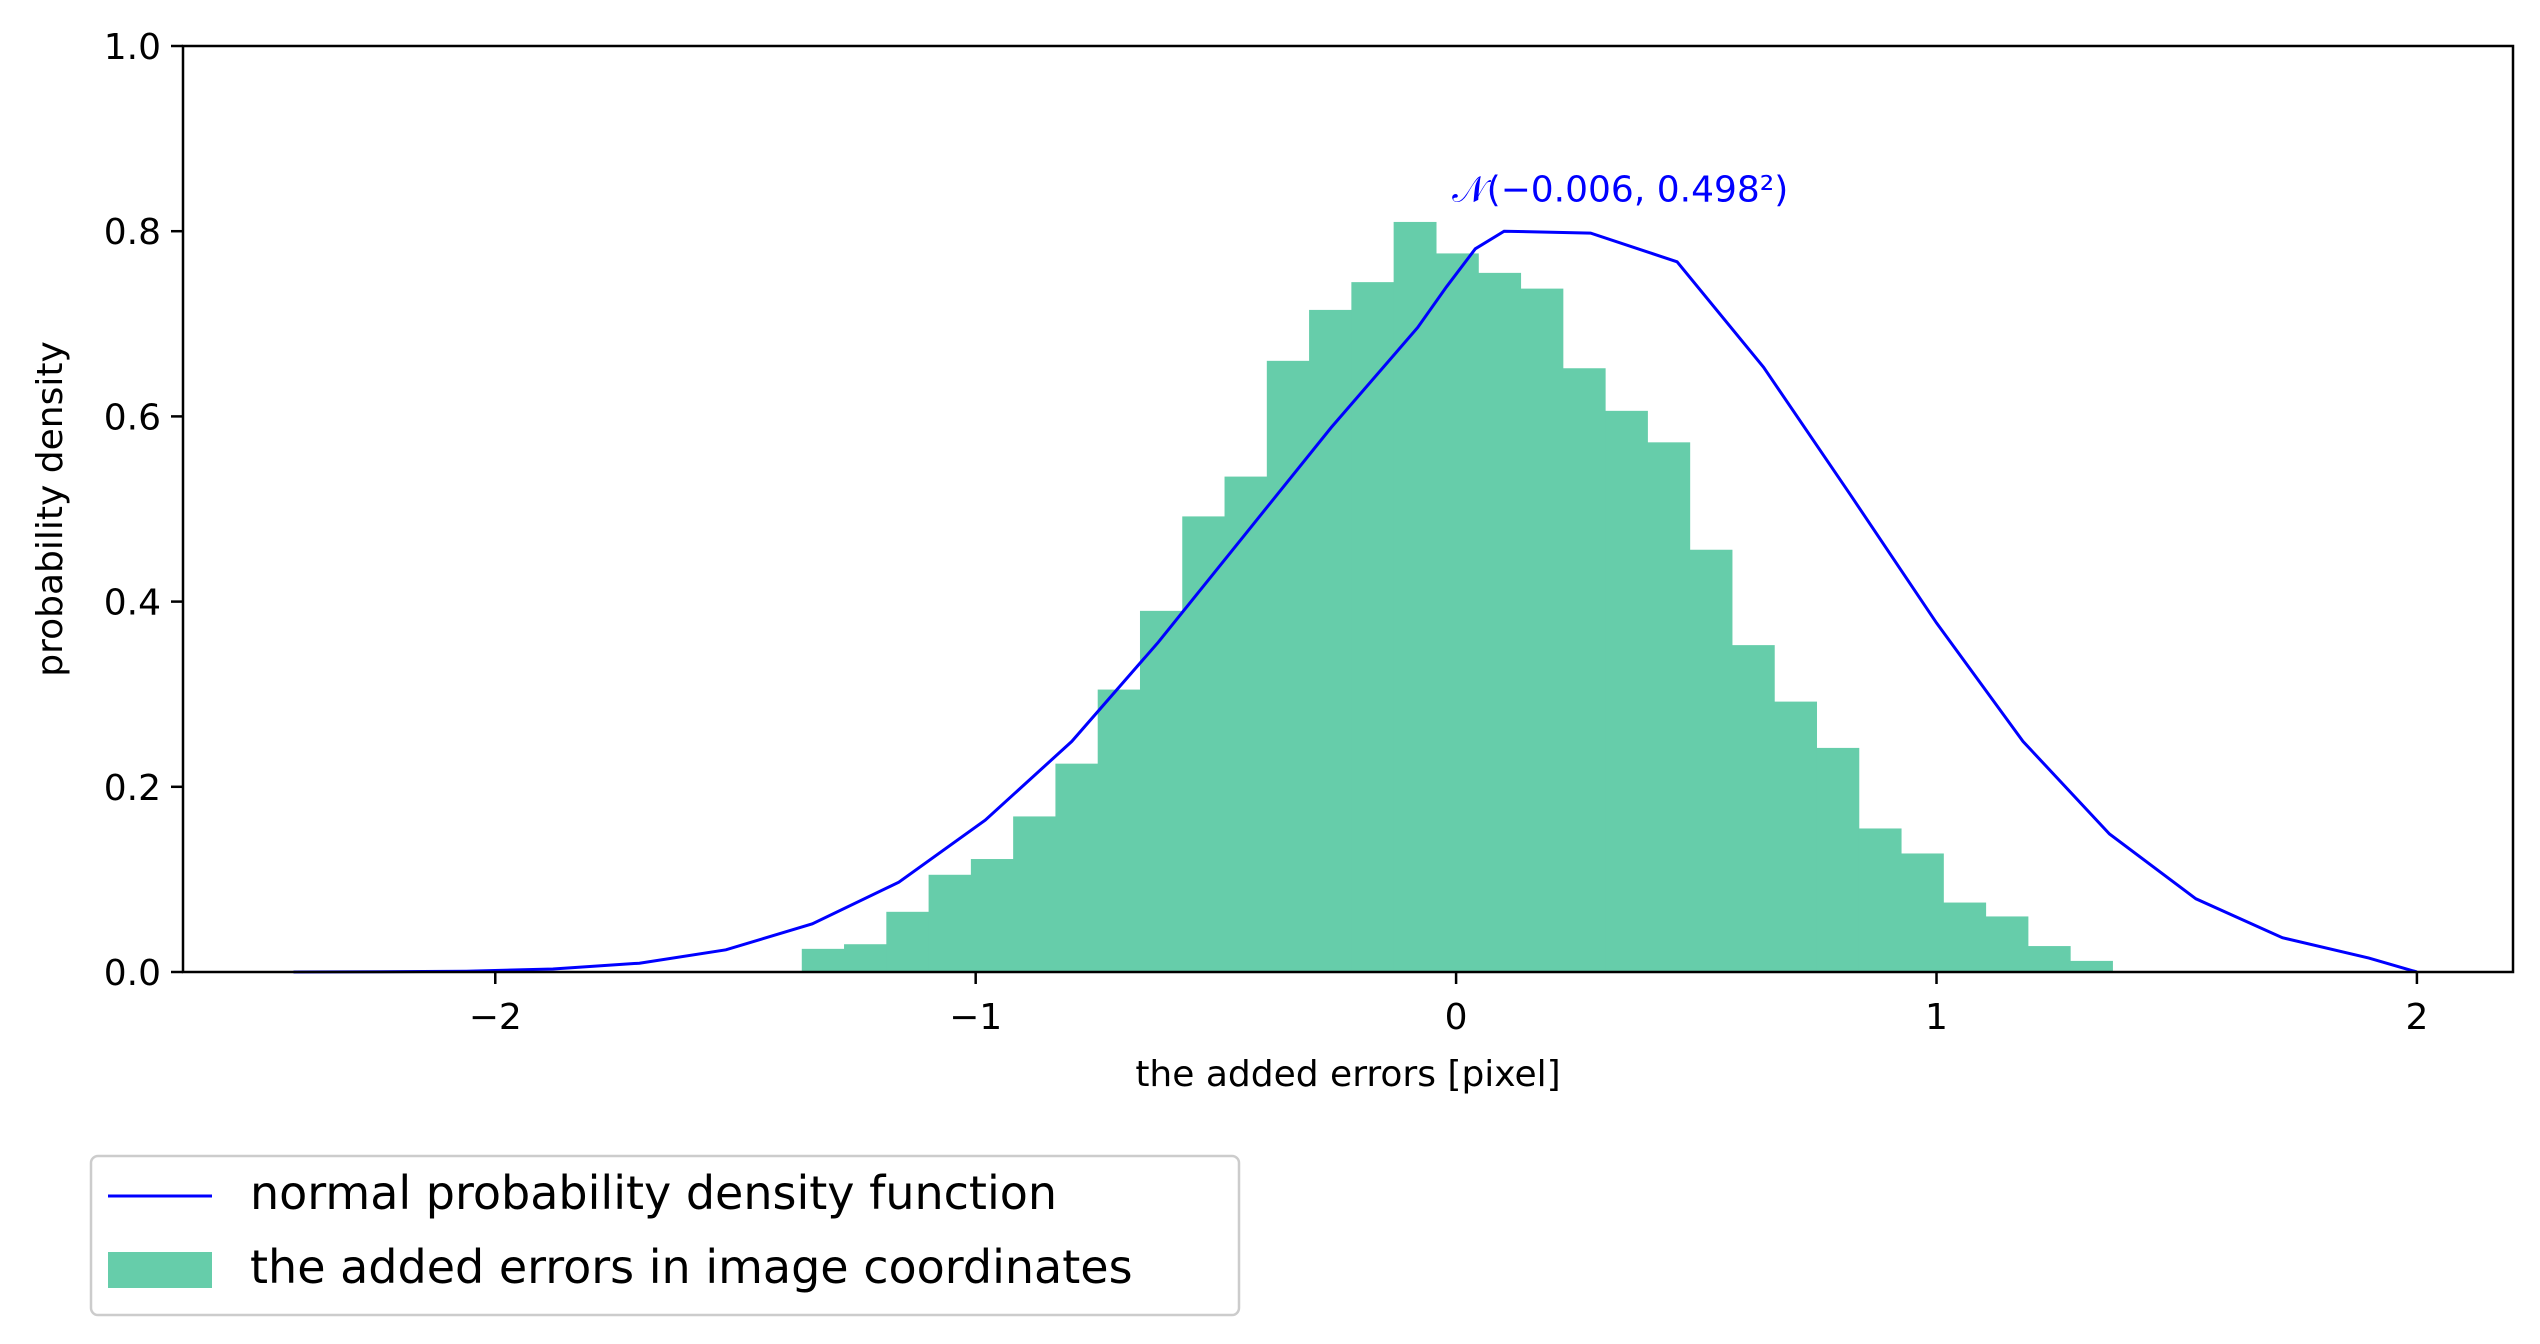 Image resolution: width=2540 pixels, height=1344 pixels. I want to click on y-tick-label: 0.4, so click(132, 603).